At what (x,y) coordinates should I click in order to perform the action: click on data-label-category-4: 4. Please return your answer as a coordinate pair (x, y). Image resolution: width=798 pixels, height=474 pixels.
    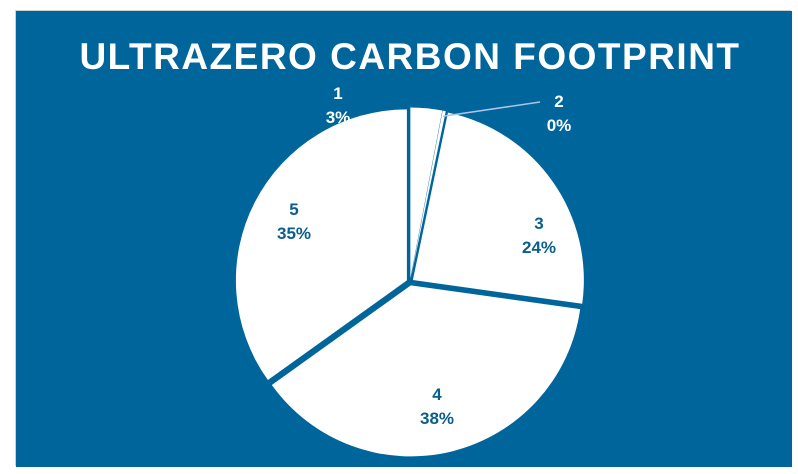
    Looking at the image, I should click on (437, 394).